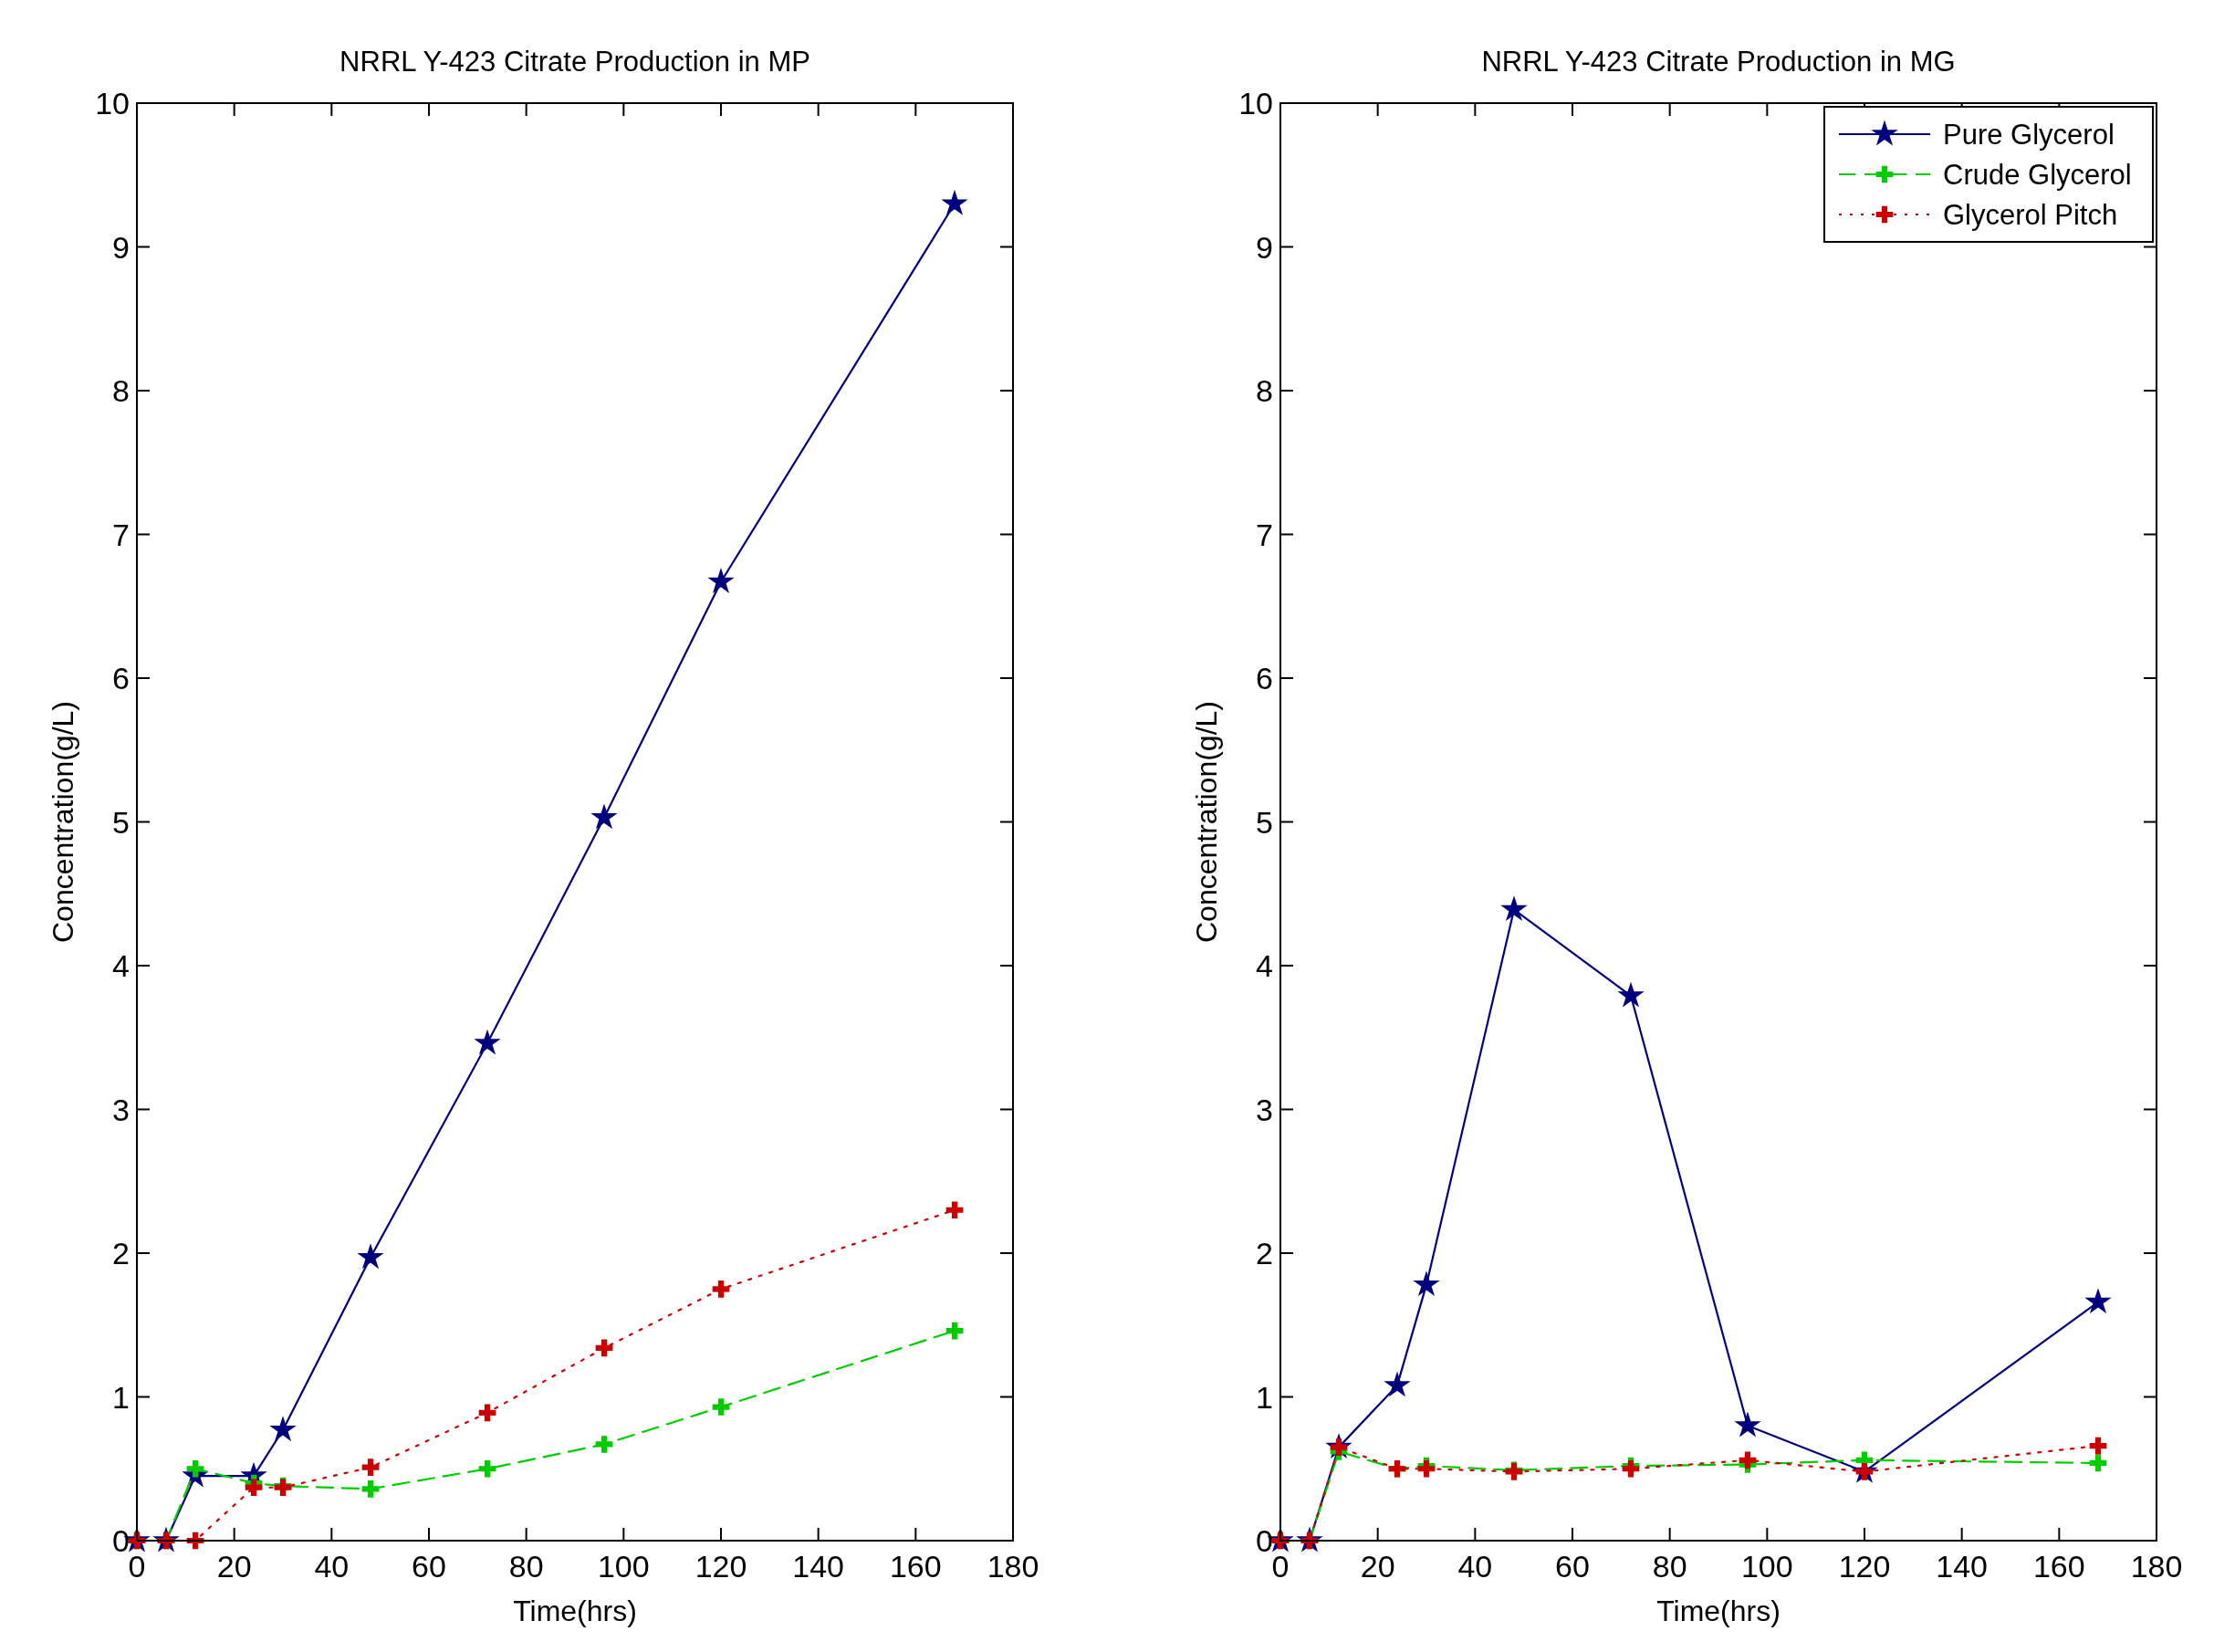 This screenshot has width=2214, height=1652. What do you see at coordinates (2030, 215) in the screenshot?
I see `legend-label: Glycerol Pitch` at bounding box center [2030, 215].